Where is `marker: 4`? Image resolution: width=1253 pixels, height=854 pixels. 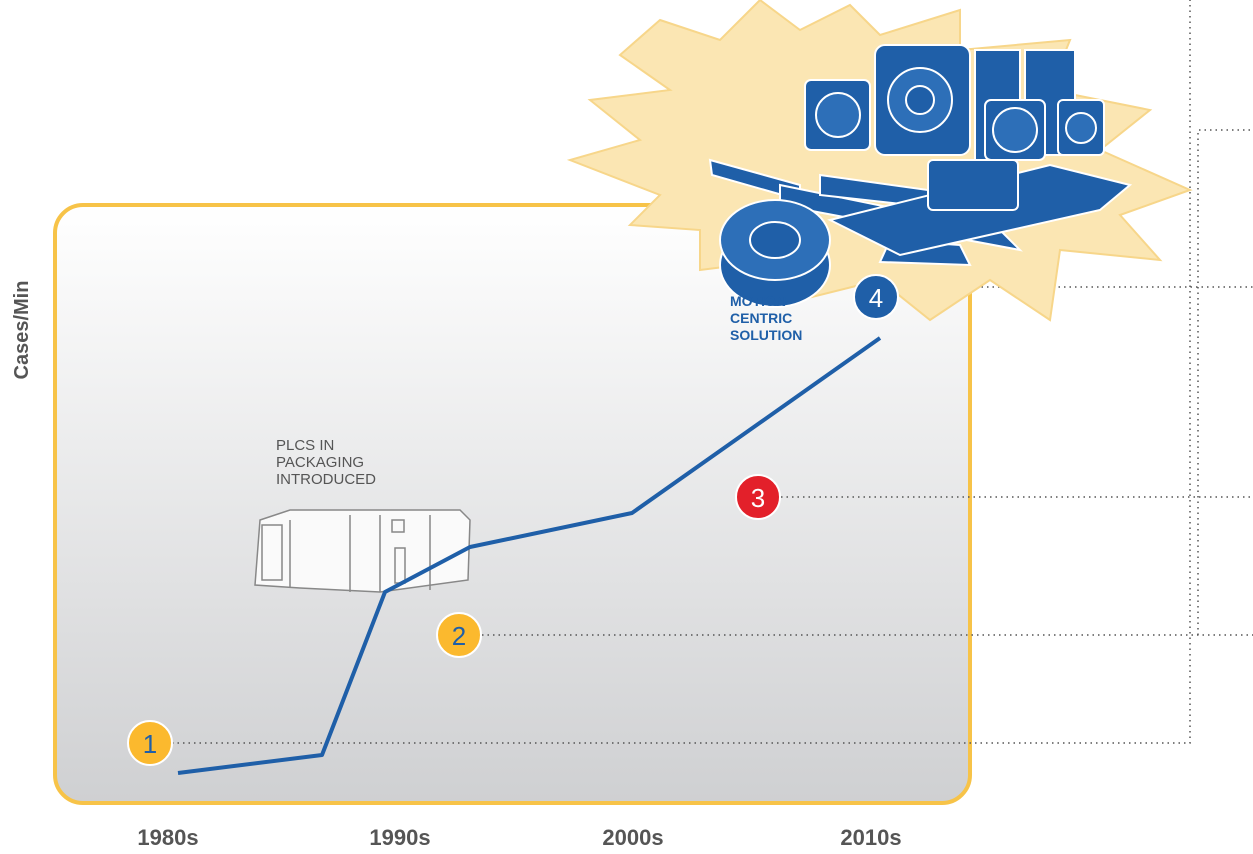
marker: 4 is located at coordinates (876, 297).